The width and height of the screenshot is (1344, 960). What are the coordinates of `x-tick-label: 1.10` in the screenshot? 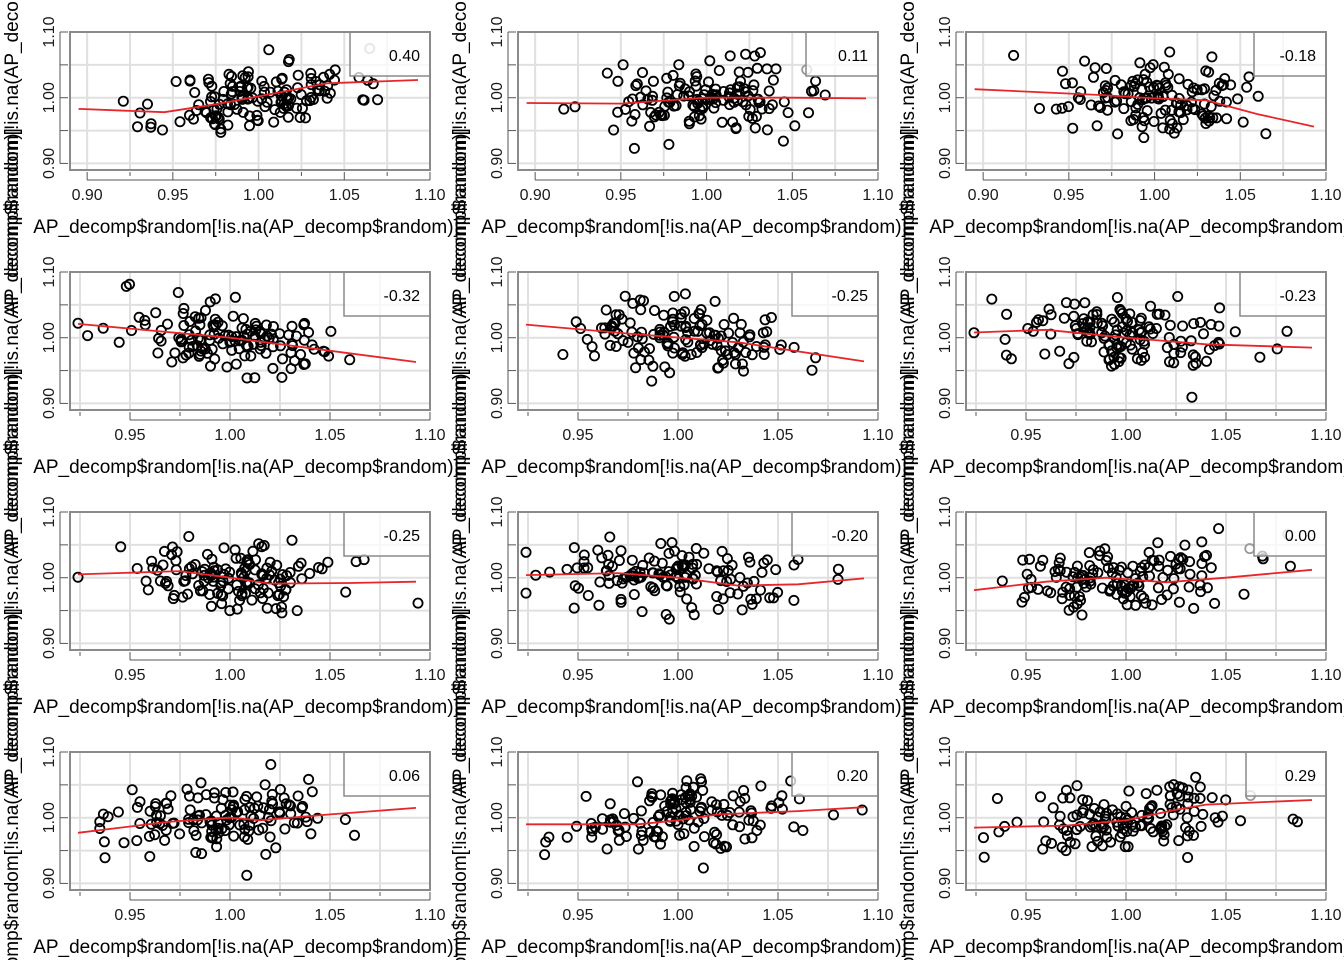 It's located at (1325, 915).